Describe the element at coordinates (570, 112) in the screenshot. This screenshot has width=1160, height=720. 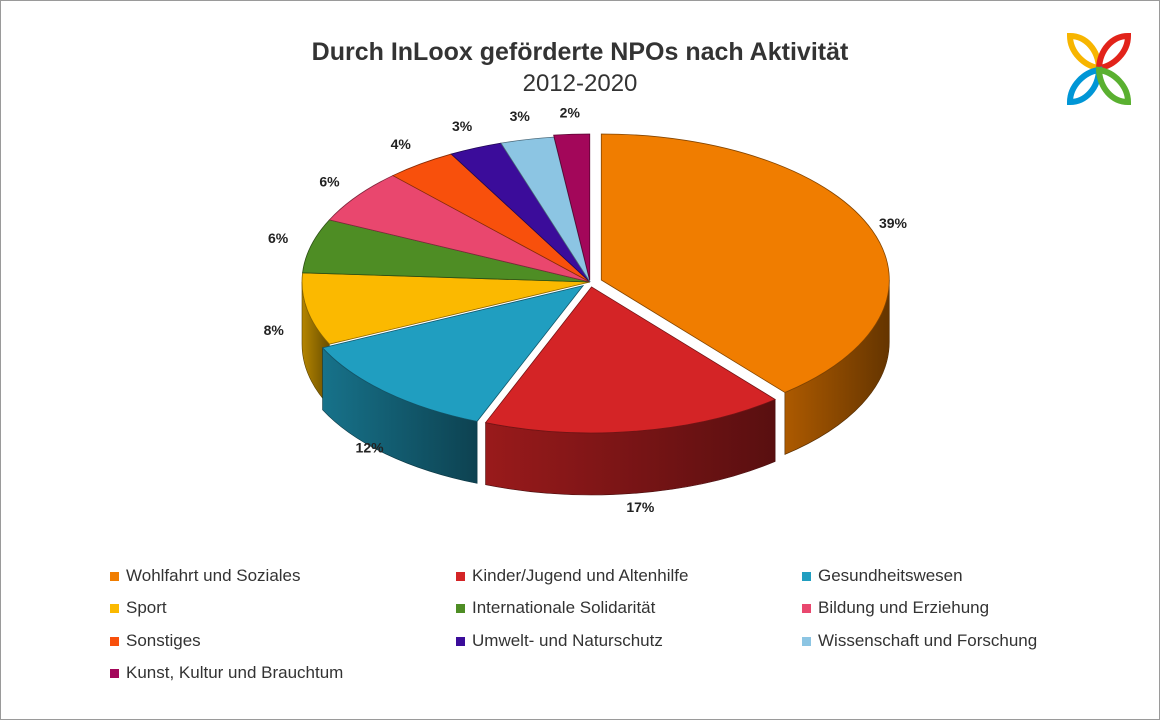
I see `data-label-10: 2%` at that location.